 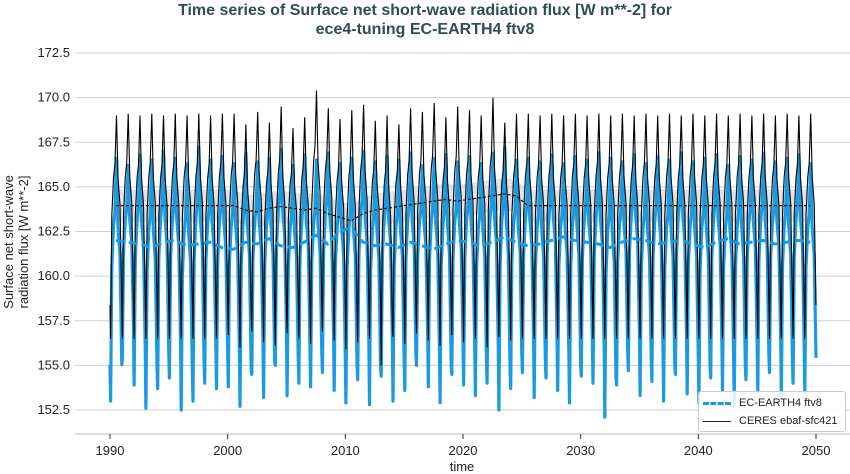 I want to click on legend-label-ceres: CERES ebaf-sfc421, so click(x=788, y=421).